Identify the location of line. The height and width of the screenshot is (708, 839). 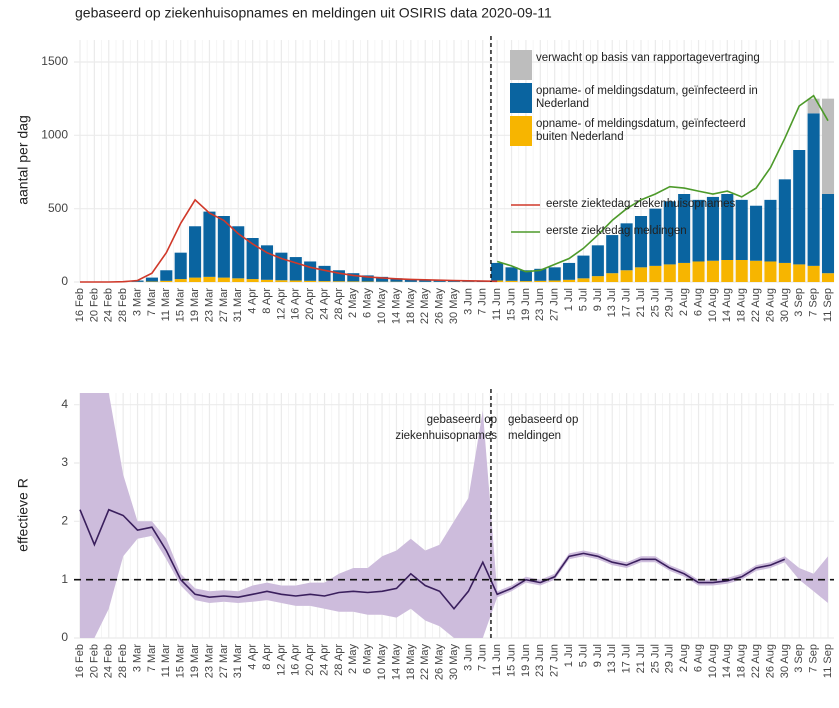
(289, 240).